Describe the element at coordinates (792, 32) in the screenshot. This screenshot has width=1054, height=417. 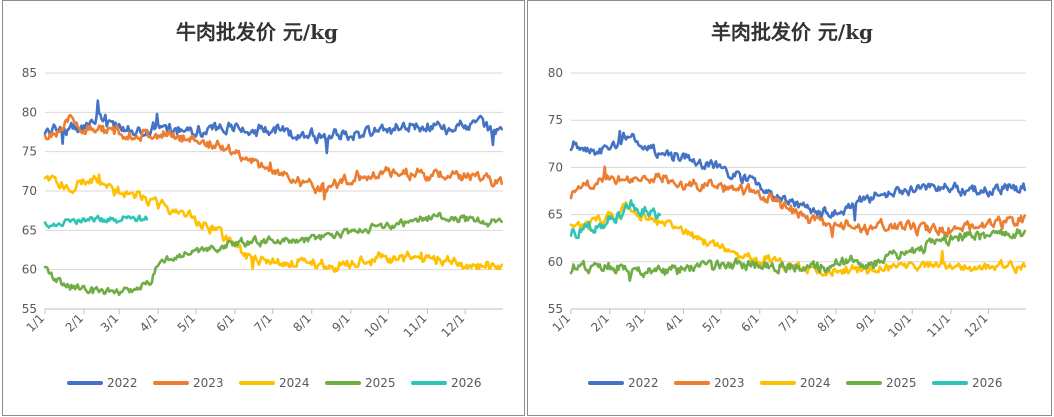
I see `chart-title: 羊肉批发价 元/kg` at that location.